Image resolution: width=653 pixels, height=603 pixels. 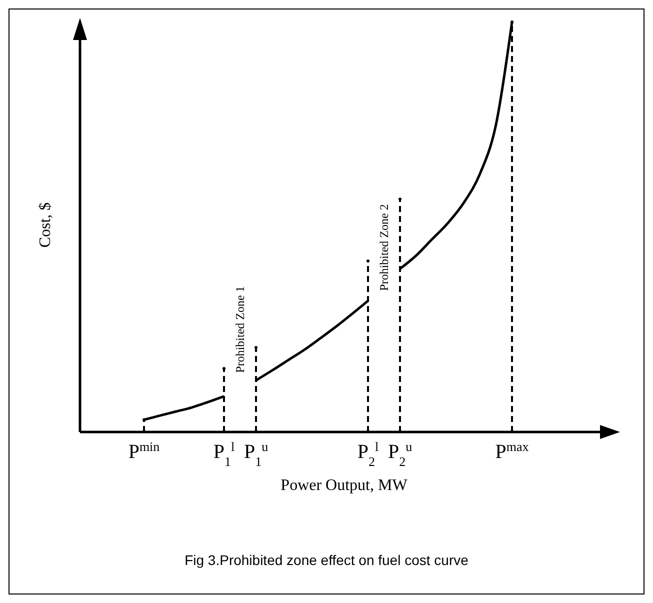 What do you see at coordinates (344, 485) in the screenshot?
I see `x-axis-title: Power Output, MW` at bounding box center [344, 485].